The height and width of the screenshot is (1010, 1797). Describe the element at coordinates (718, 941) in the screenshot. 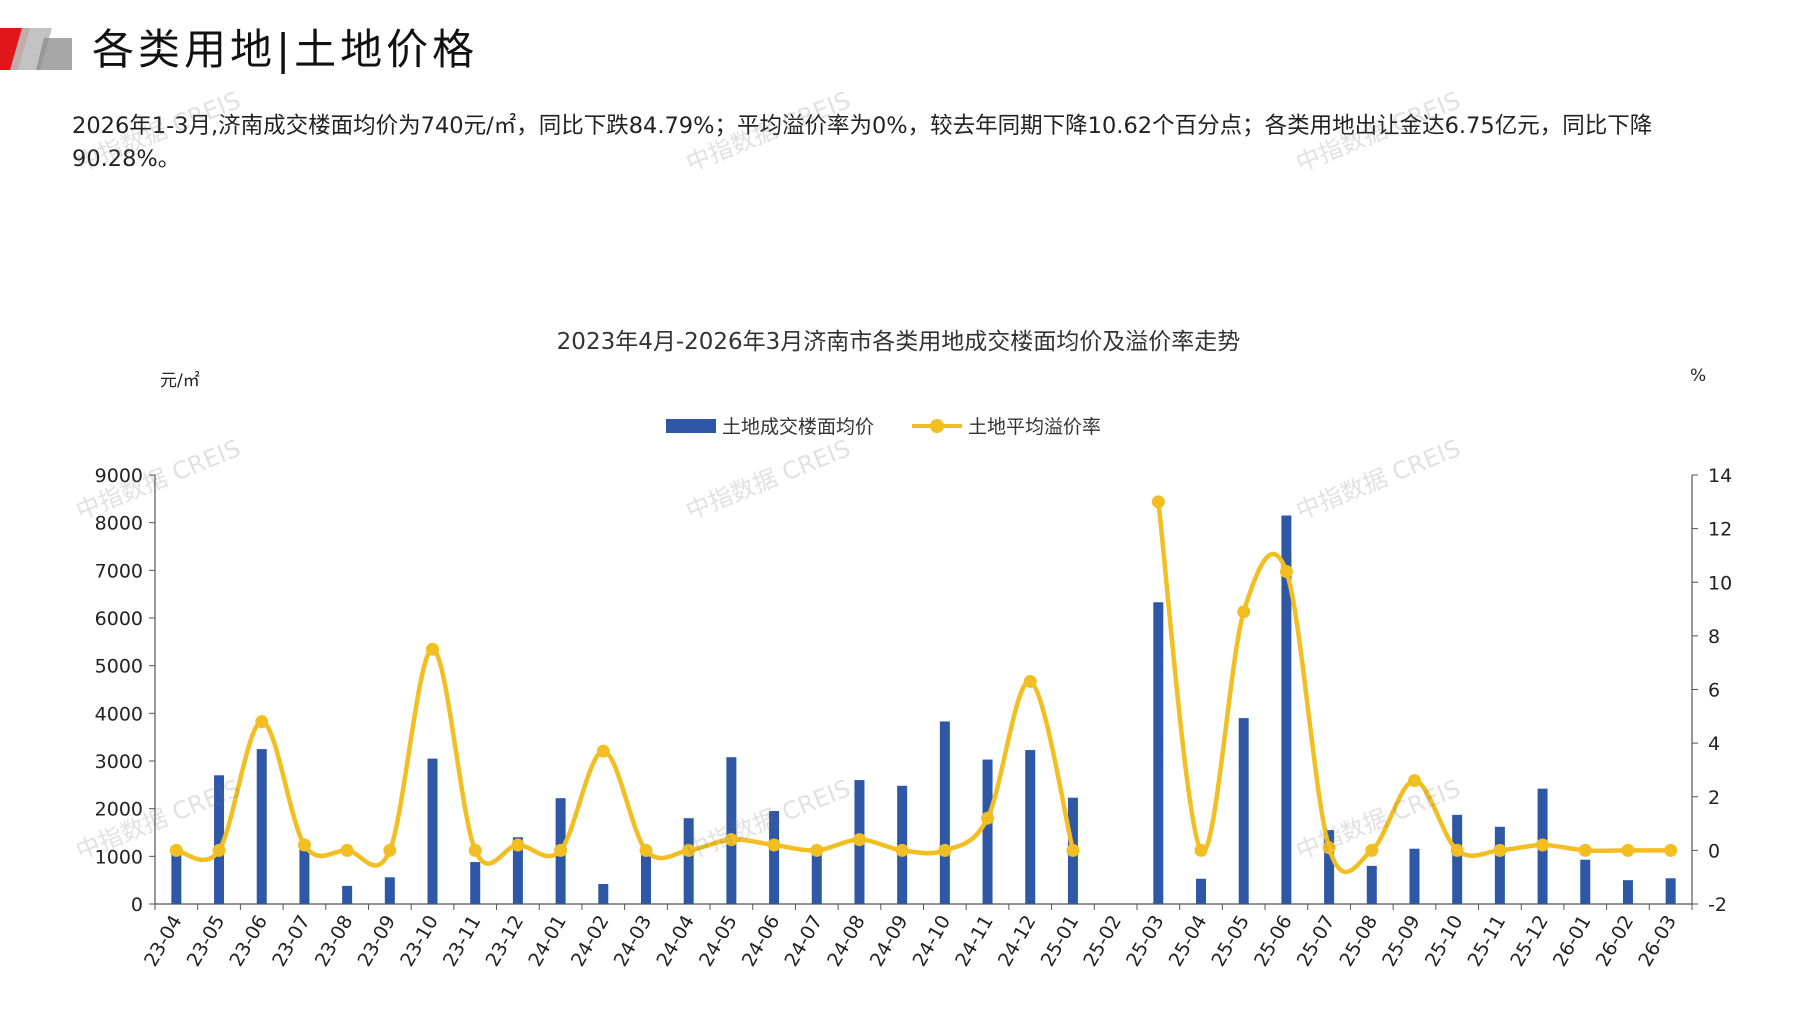

I see `x-tick-label: 24-05` at that location.